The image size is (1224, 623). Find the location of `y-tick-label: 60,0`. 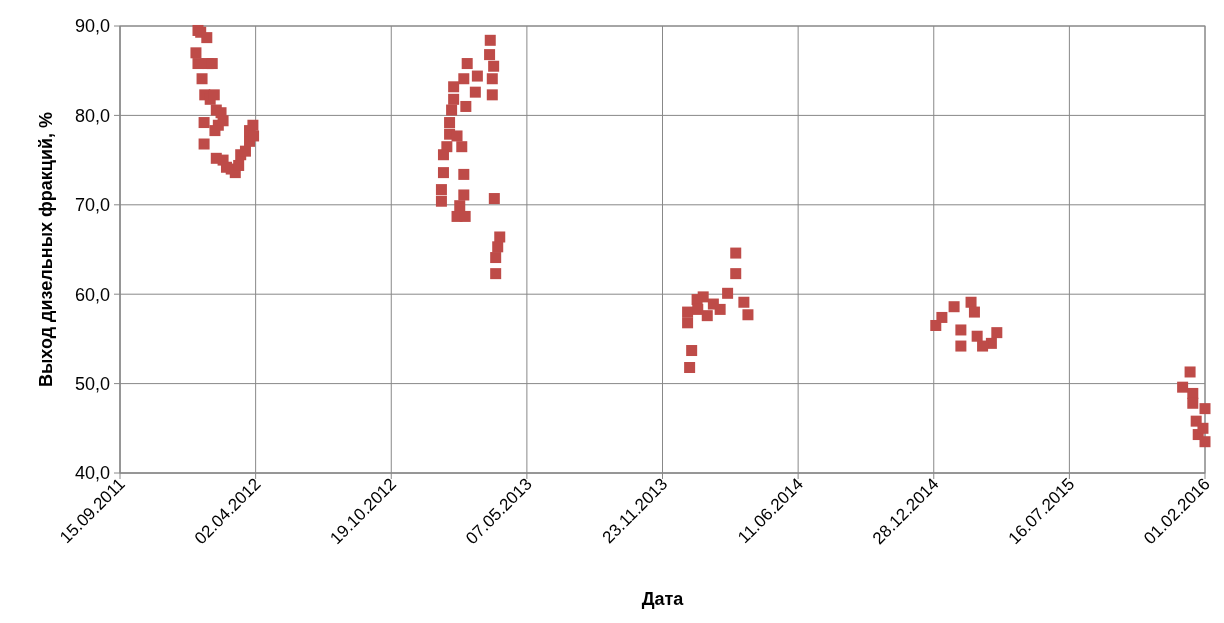

y-tick-label: 60,0 is located at coordinates (92, 294).